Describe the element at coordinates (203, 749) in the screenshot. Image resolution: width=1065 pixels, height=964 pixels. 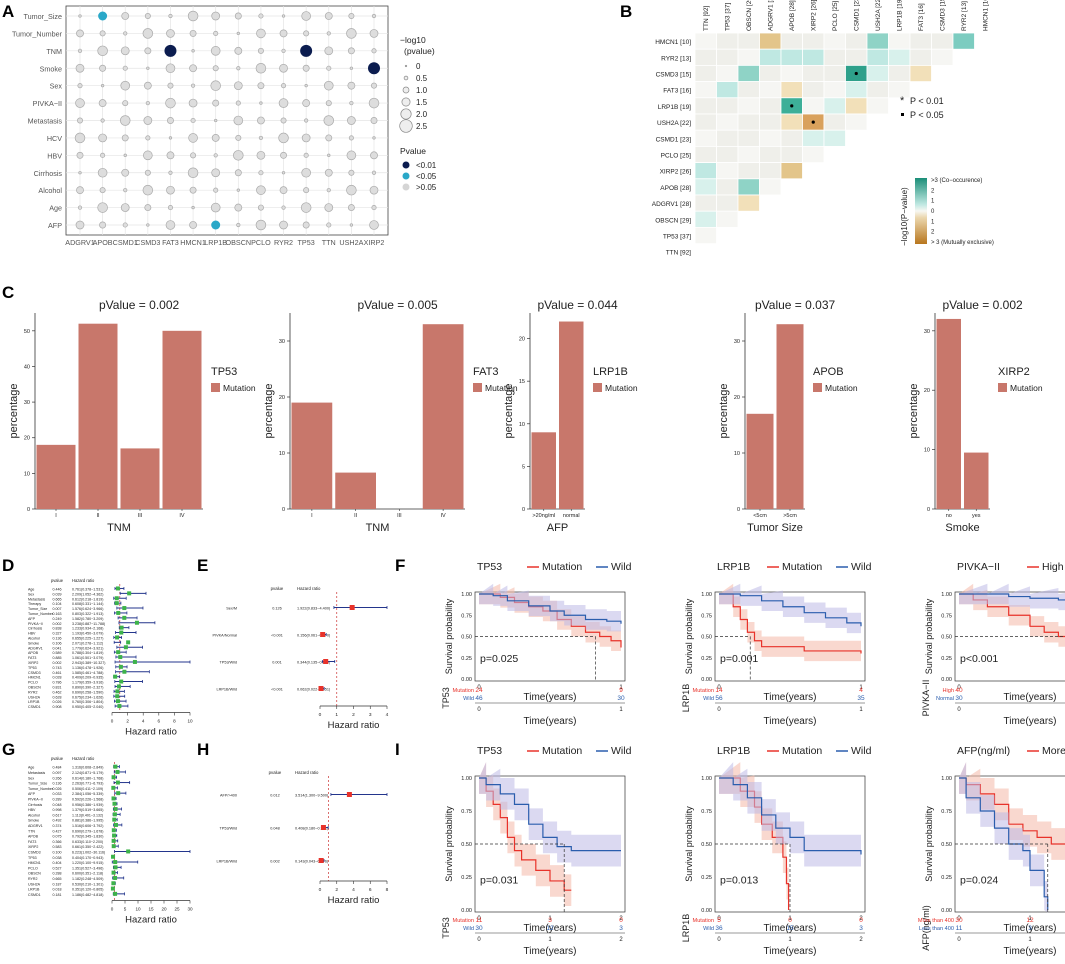
I see `panel-label-h: H` at that location.